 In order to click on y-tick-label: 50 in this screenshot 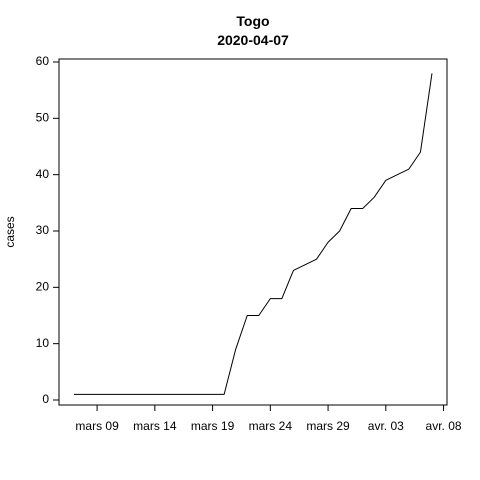, I will do `click(43, 118)`.